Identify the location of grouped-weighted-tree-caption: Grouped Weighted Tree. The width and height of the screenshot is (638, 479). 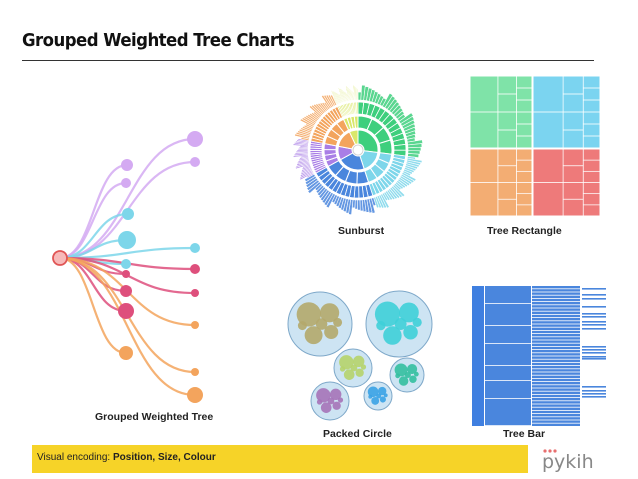
(154, 417).